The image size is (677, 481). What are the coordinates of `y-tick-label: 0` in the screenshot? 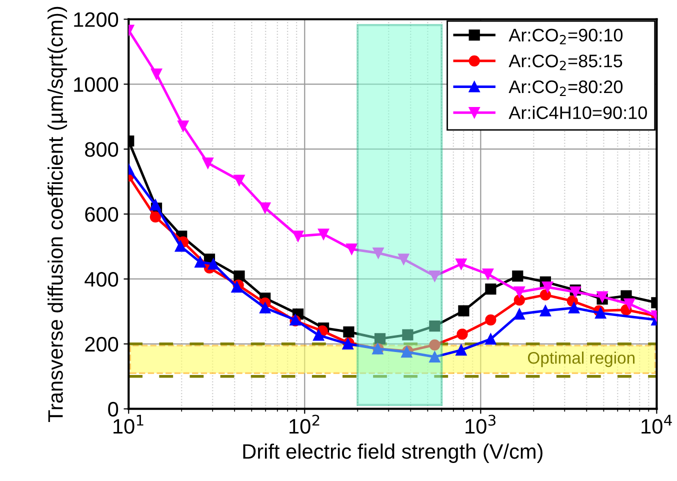 It's located at (113, 409).